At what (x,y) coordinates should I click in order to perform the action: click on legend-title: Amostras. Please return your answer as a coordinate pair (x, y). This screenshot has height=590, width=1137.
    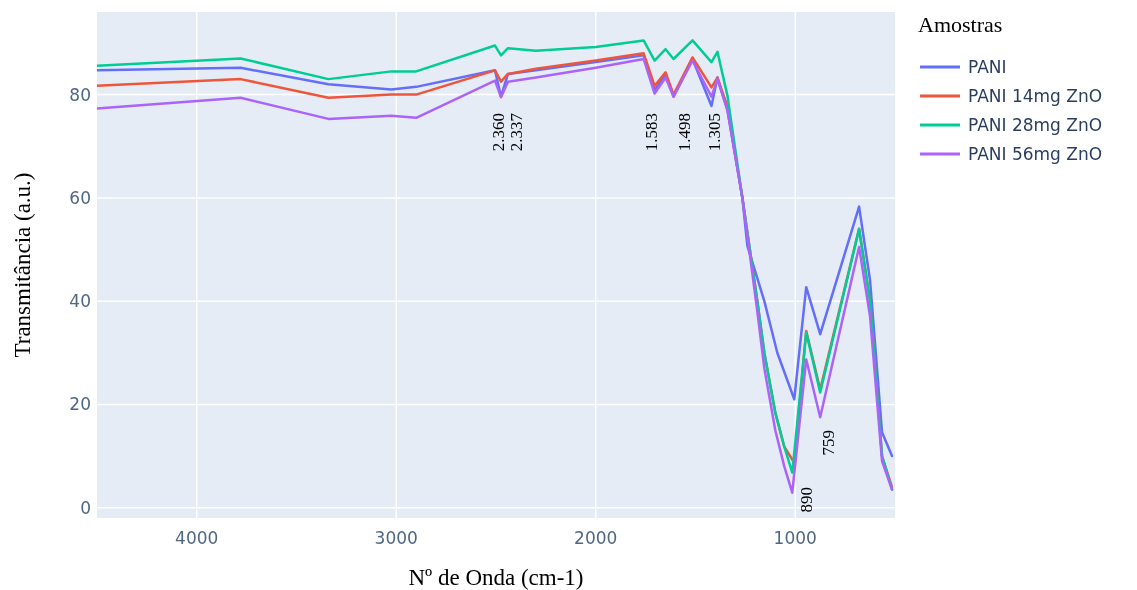
    Looking at the image, I should click on (960, 24).